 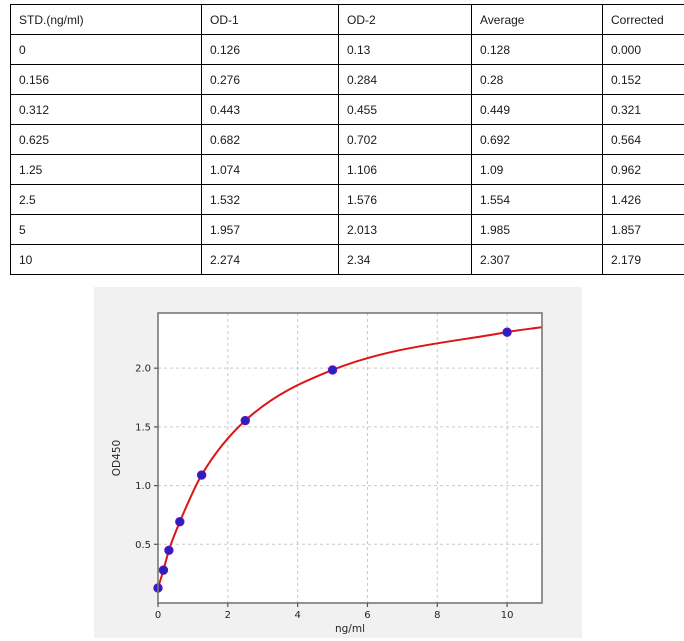 What do you see at coordinates (643, 169) in the screenshot?
I see `table-cell: 0.962` at bounding box center [643, 169].